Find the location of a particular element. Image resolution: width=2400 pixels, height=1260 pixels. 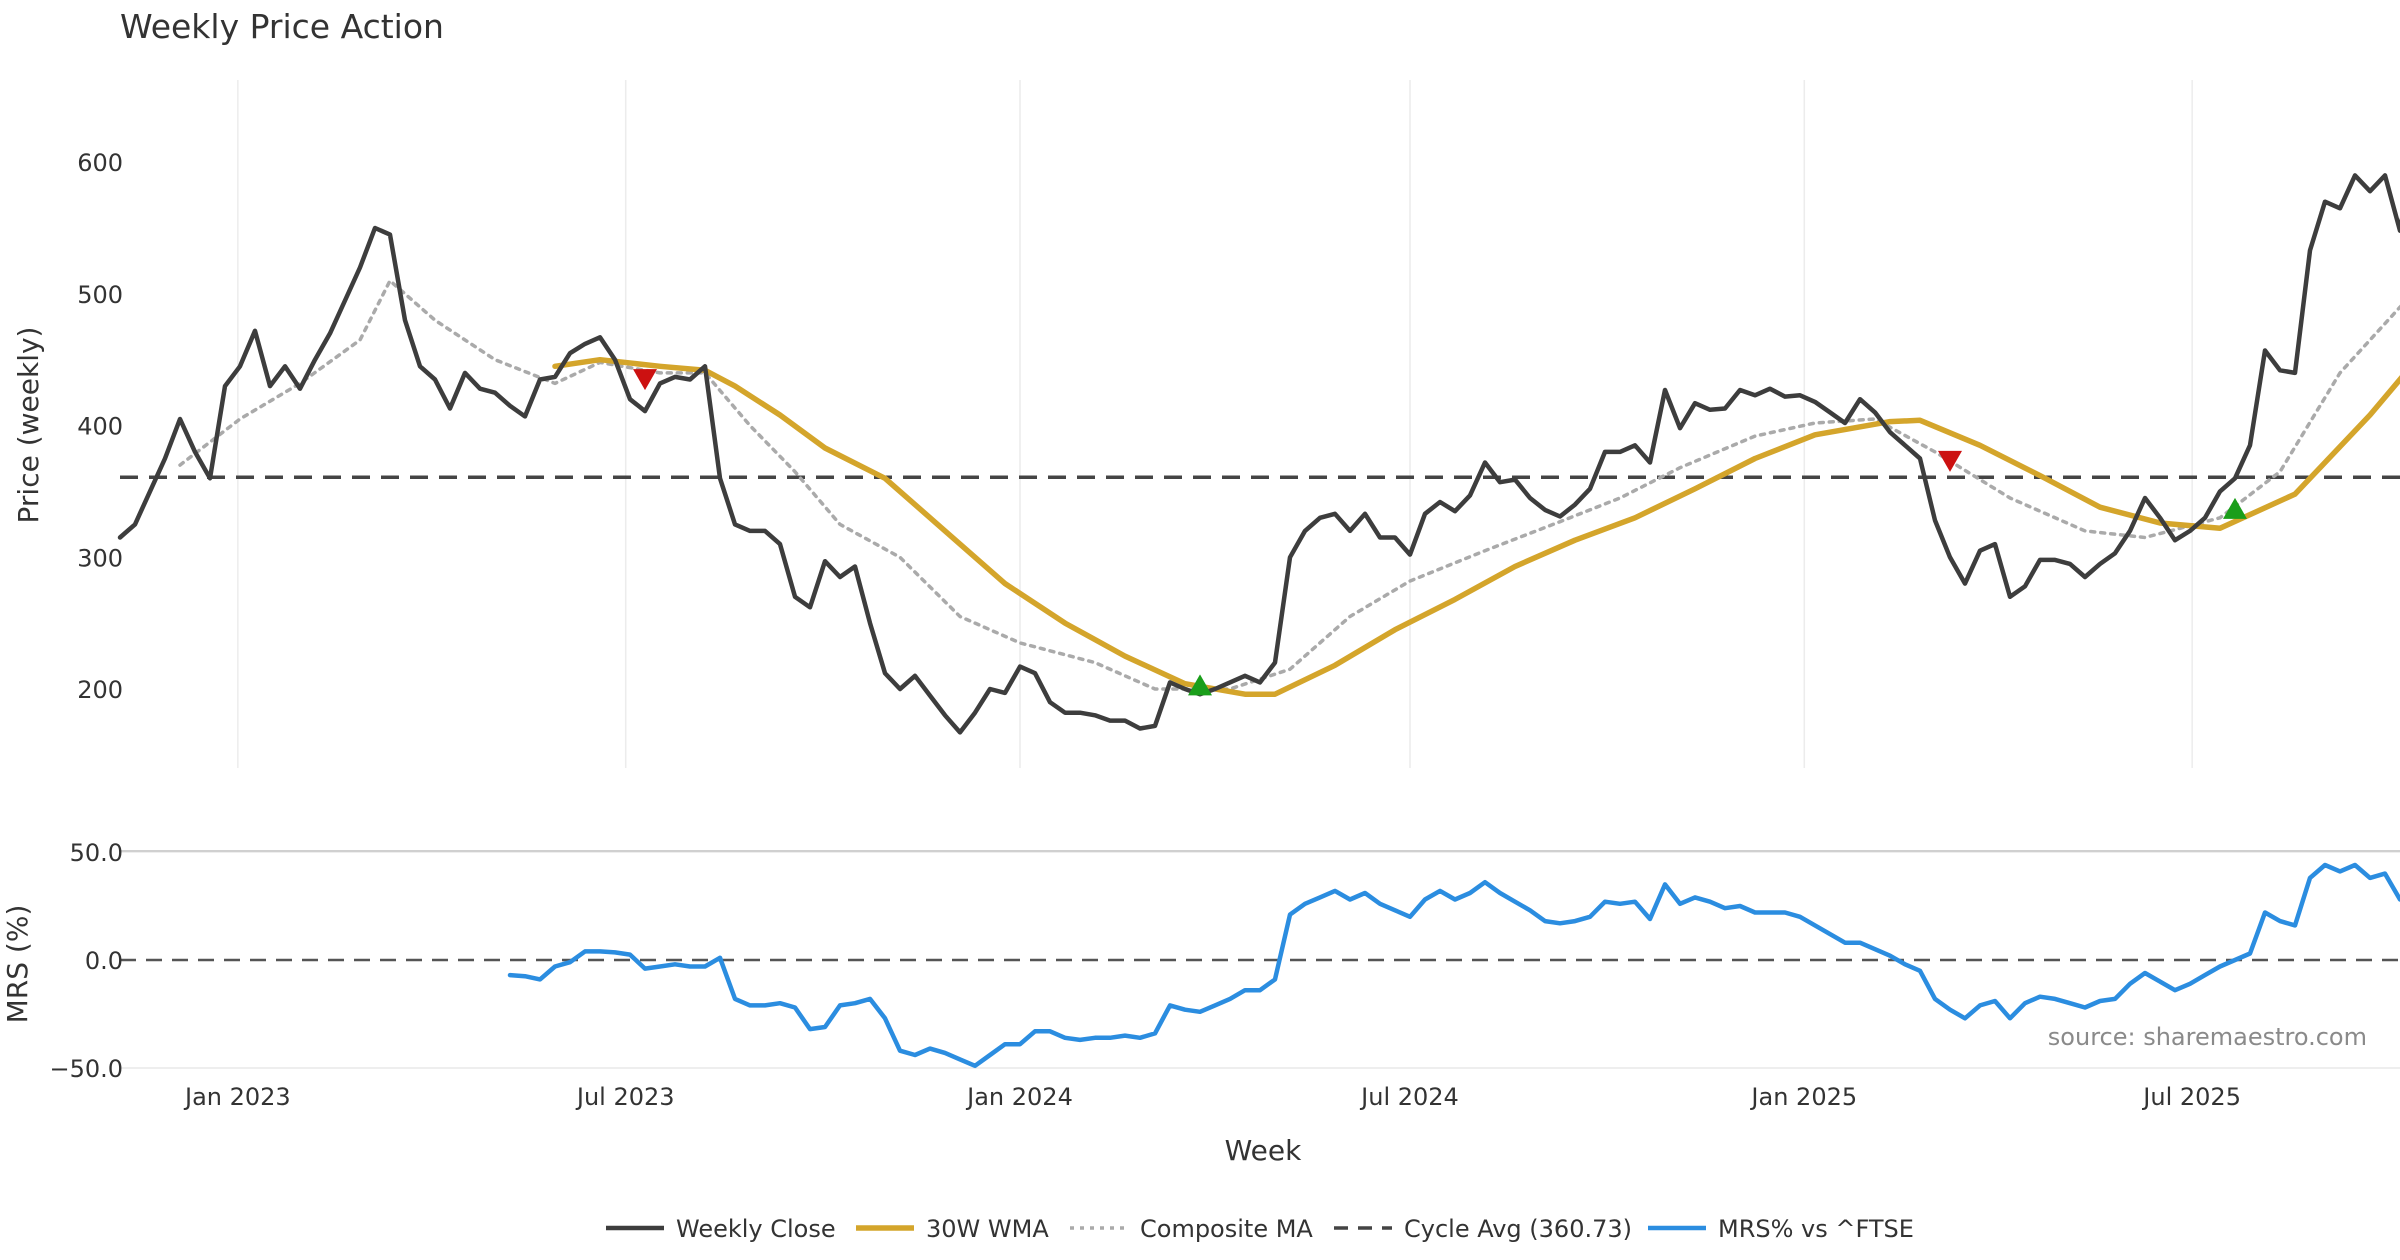

mrs-axis-label: MRS (%) is located at coordinates (17, 964).